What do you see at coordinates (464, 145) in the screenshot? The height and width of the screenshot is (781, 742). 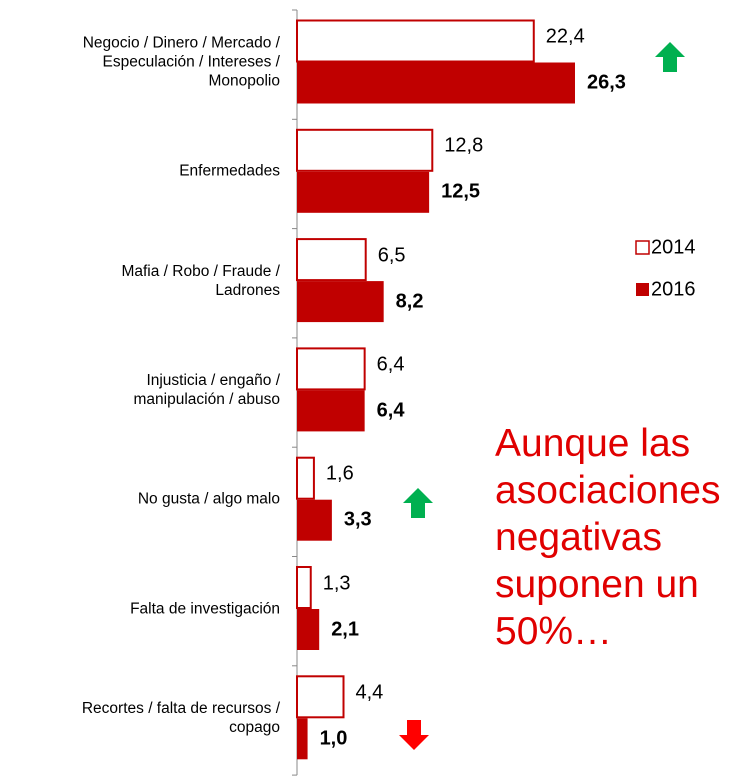 I see `data-label: 12,8` at bounding box center [464, 145].